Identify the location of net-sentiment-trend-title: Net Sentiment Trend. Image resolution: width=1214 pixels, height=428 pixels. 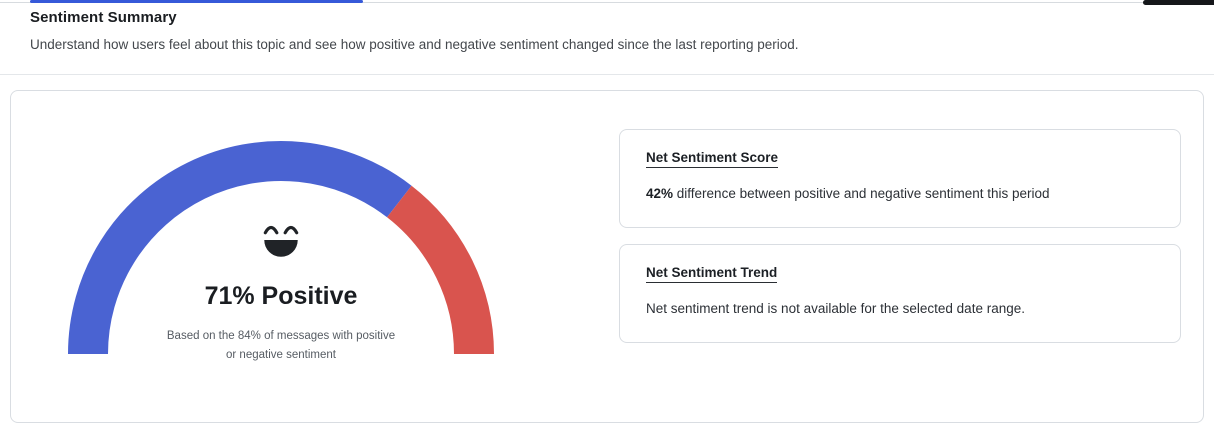
(900, 274).